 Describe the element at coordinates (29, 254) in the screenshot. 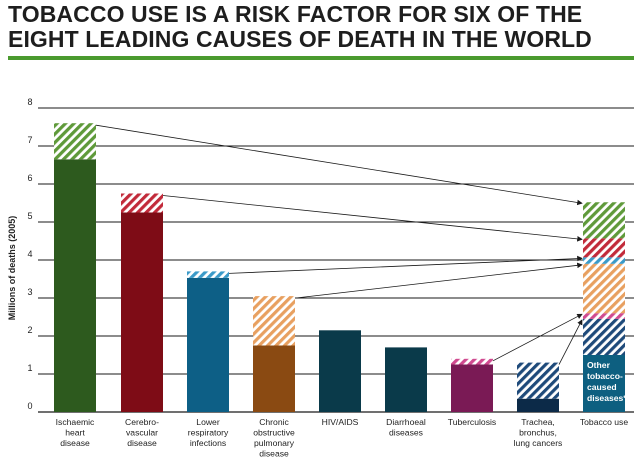

I see `y-tick-4: 4` at that location.